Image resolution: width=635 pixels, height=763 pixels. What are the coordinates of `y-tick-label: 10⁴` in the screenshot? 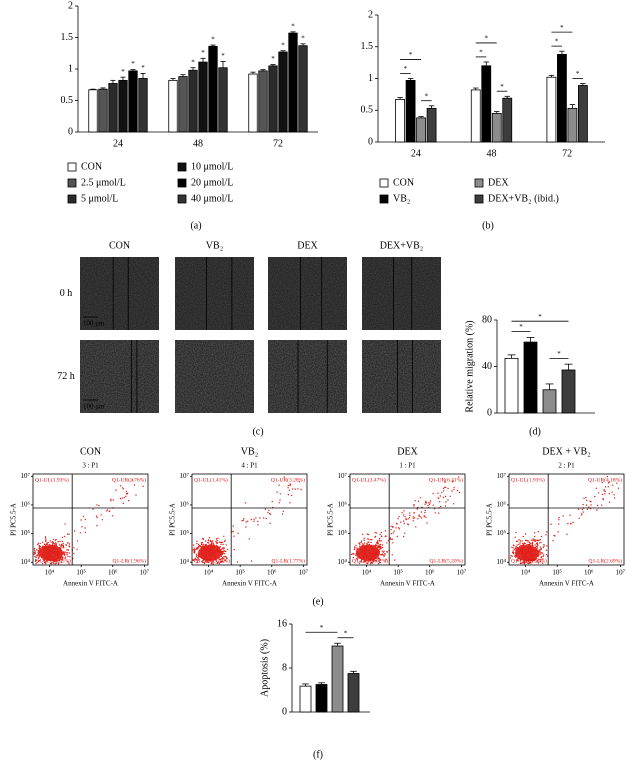 It's located at (26, 562).